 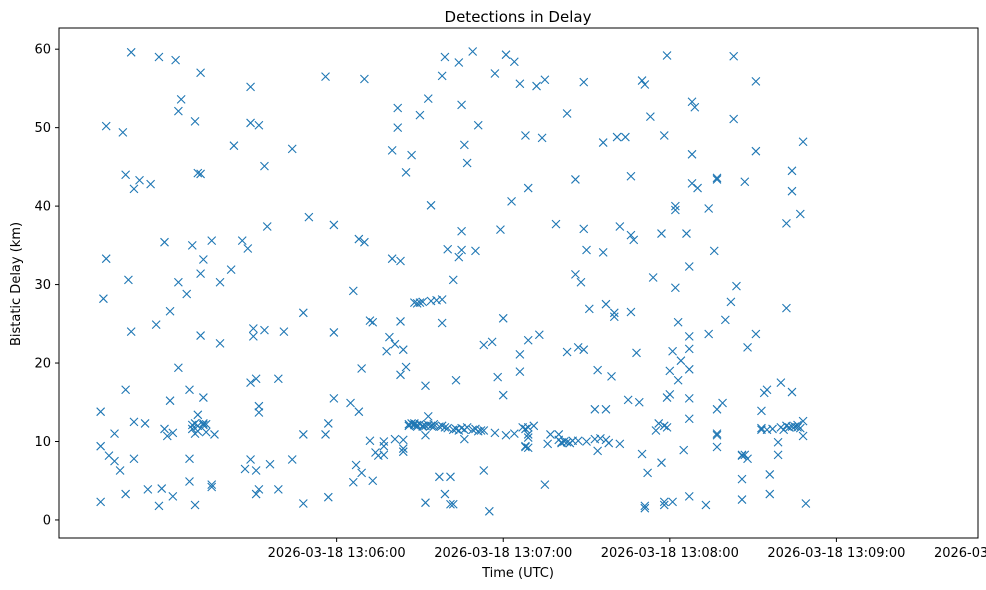 I want to click on y-tick-label: 30, so click(x=42, y=285).